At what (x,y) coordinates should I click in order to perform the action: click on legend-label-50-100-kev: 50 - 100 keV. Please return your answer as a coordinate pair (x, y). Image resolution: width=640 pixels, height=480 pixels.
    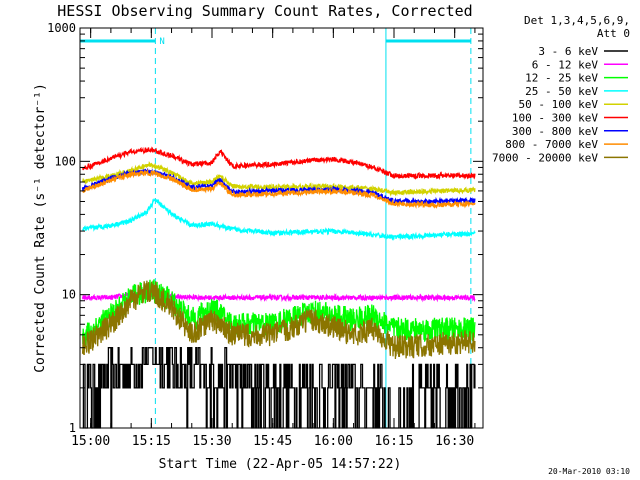
    Looking at the image, I should click on (559, 104).